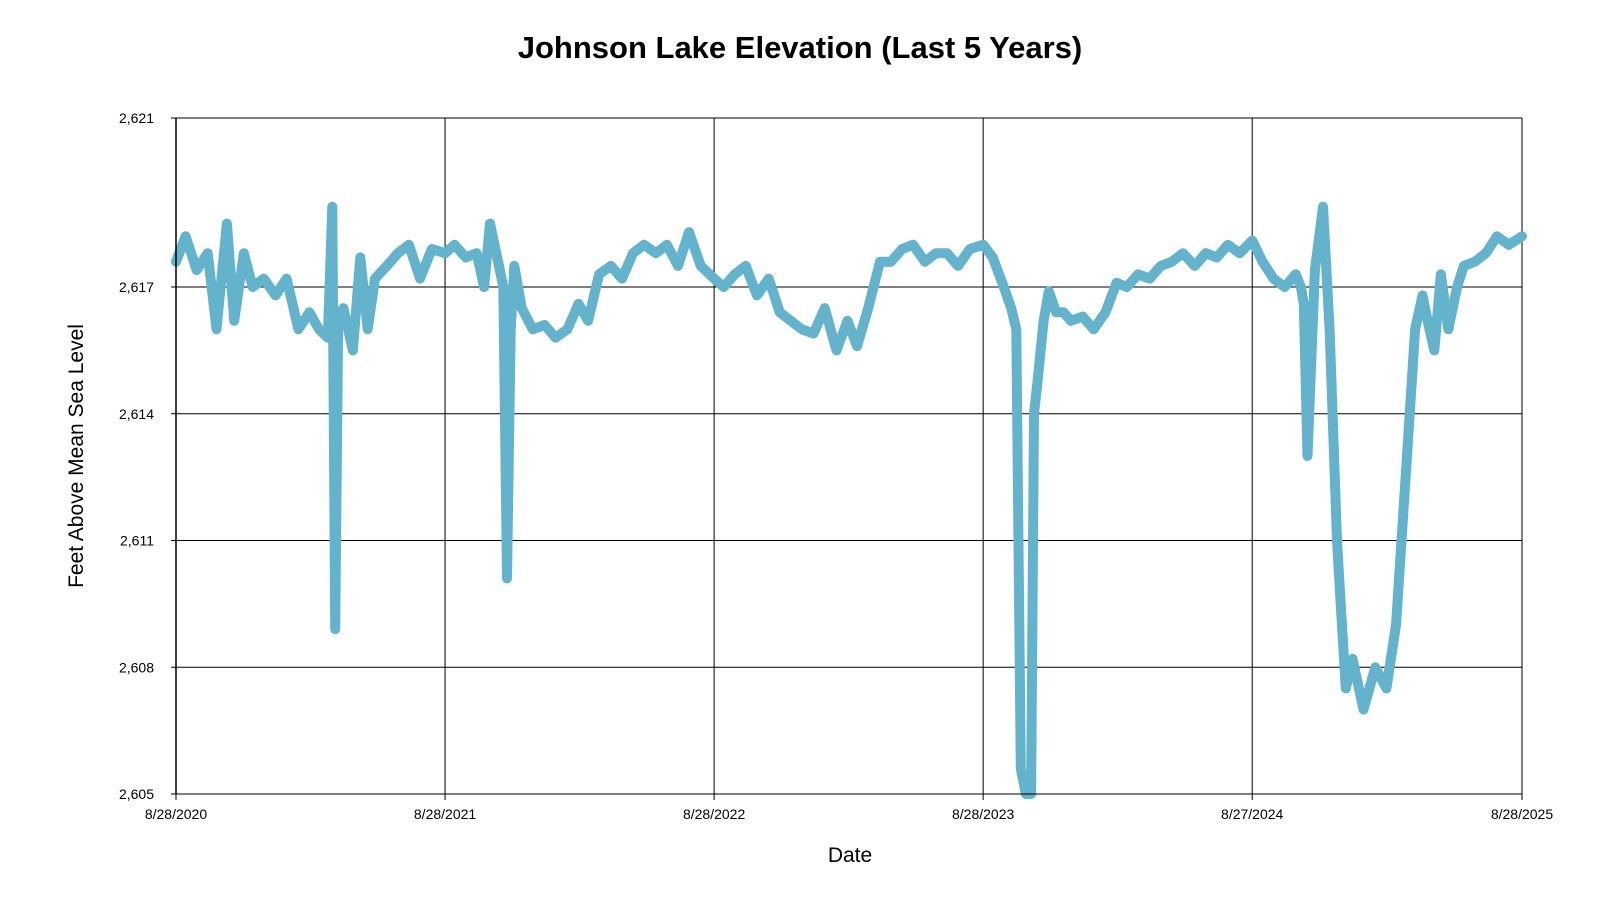 The height and width of the screenshot is (900, 1600). What do you see at coordinates (714, 814) in the screenshot?
I see `x-tick-label: 8/28/2022` at bounding box center [714, 814].